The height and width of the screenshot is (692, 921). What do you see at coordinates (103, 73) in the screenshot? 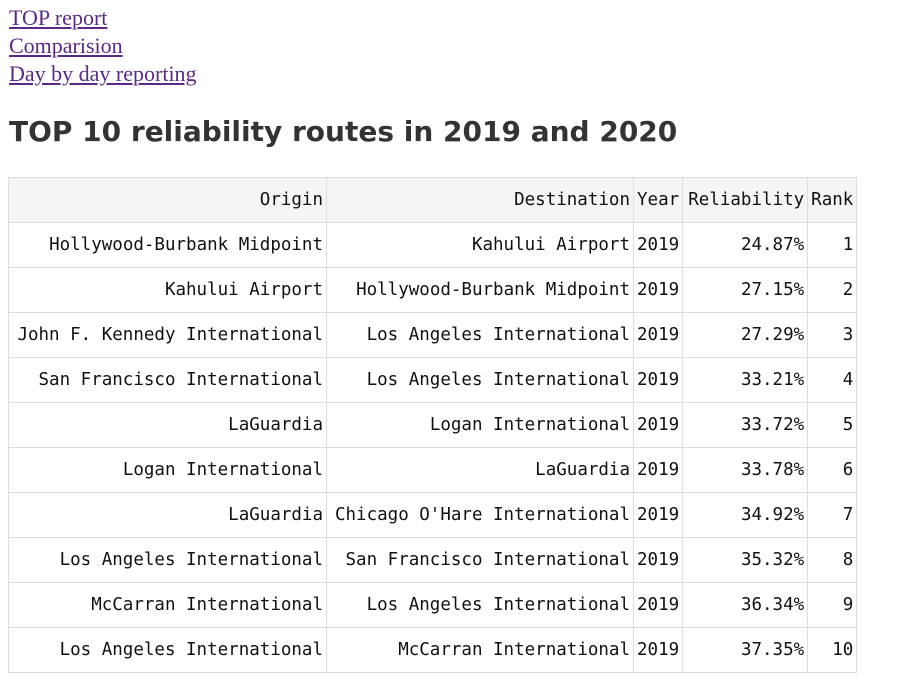
I see `day-by-day-reporting-link: Day by day reporting` at bounding box center [103, 73].